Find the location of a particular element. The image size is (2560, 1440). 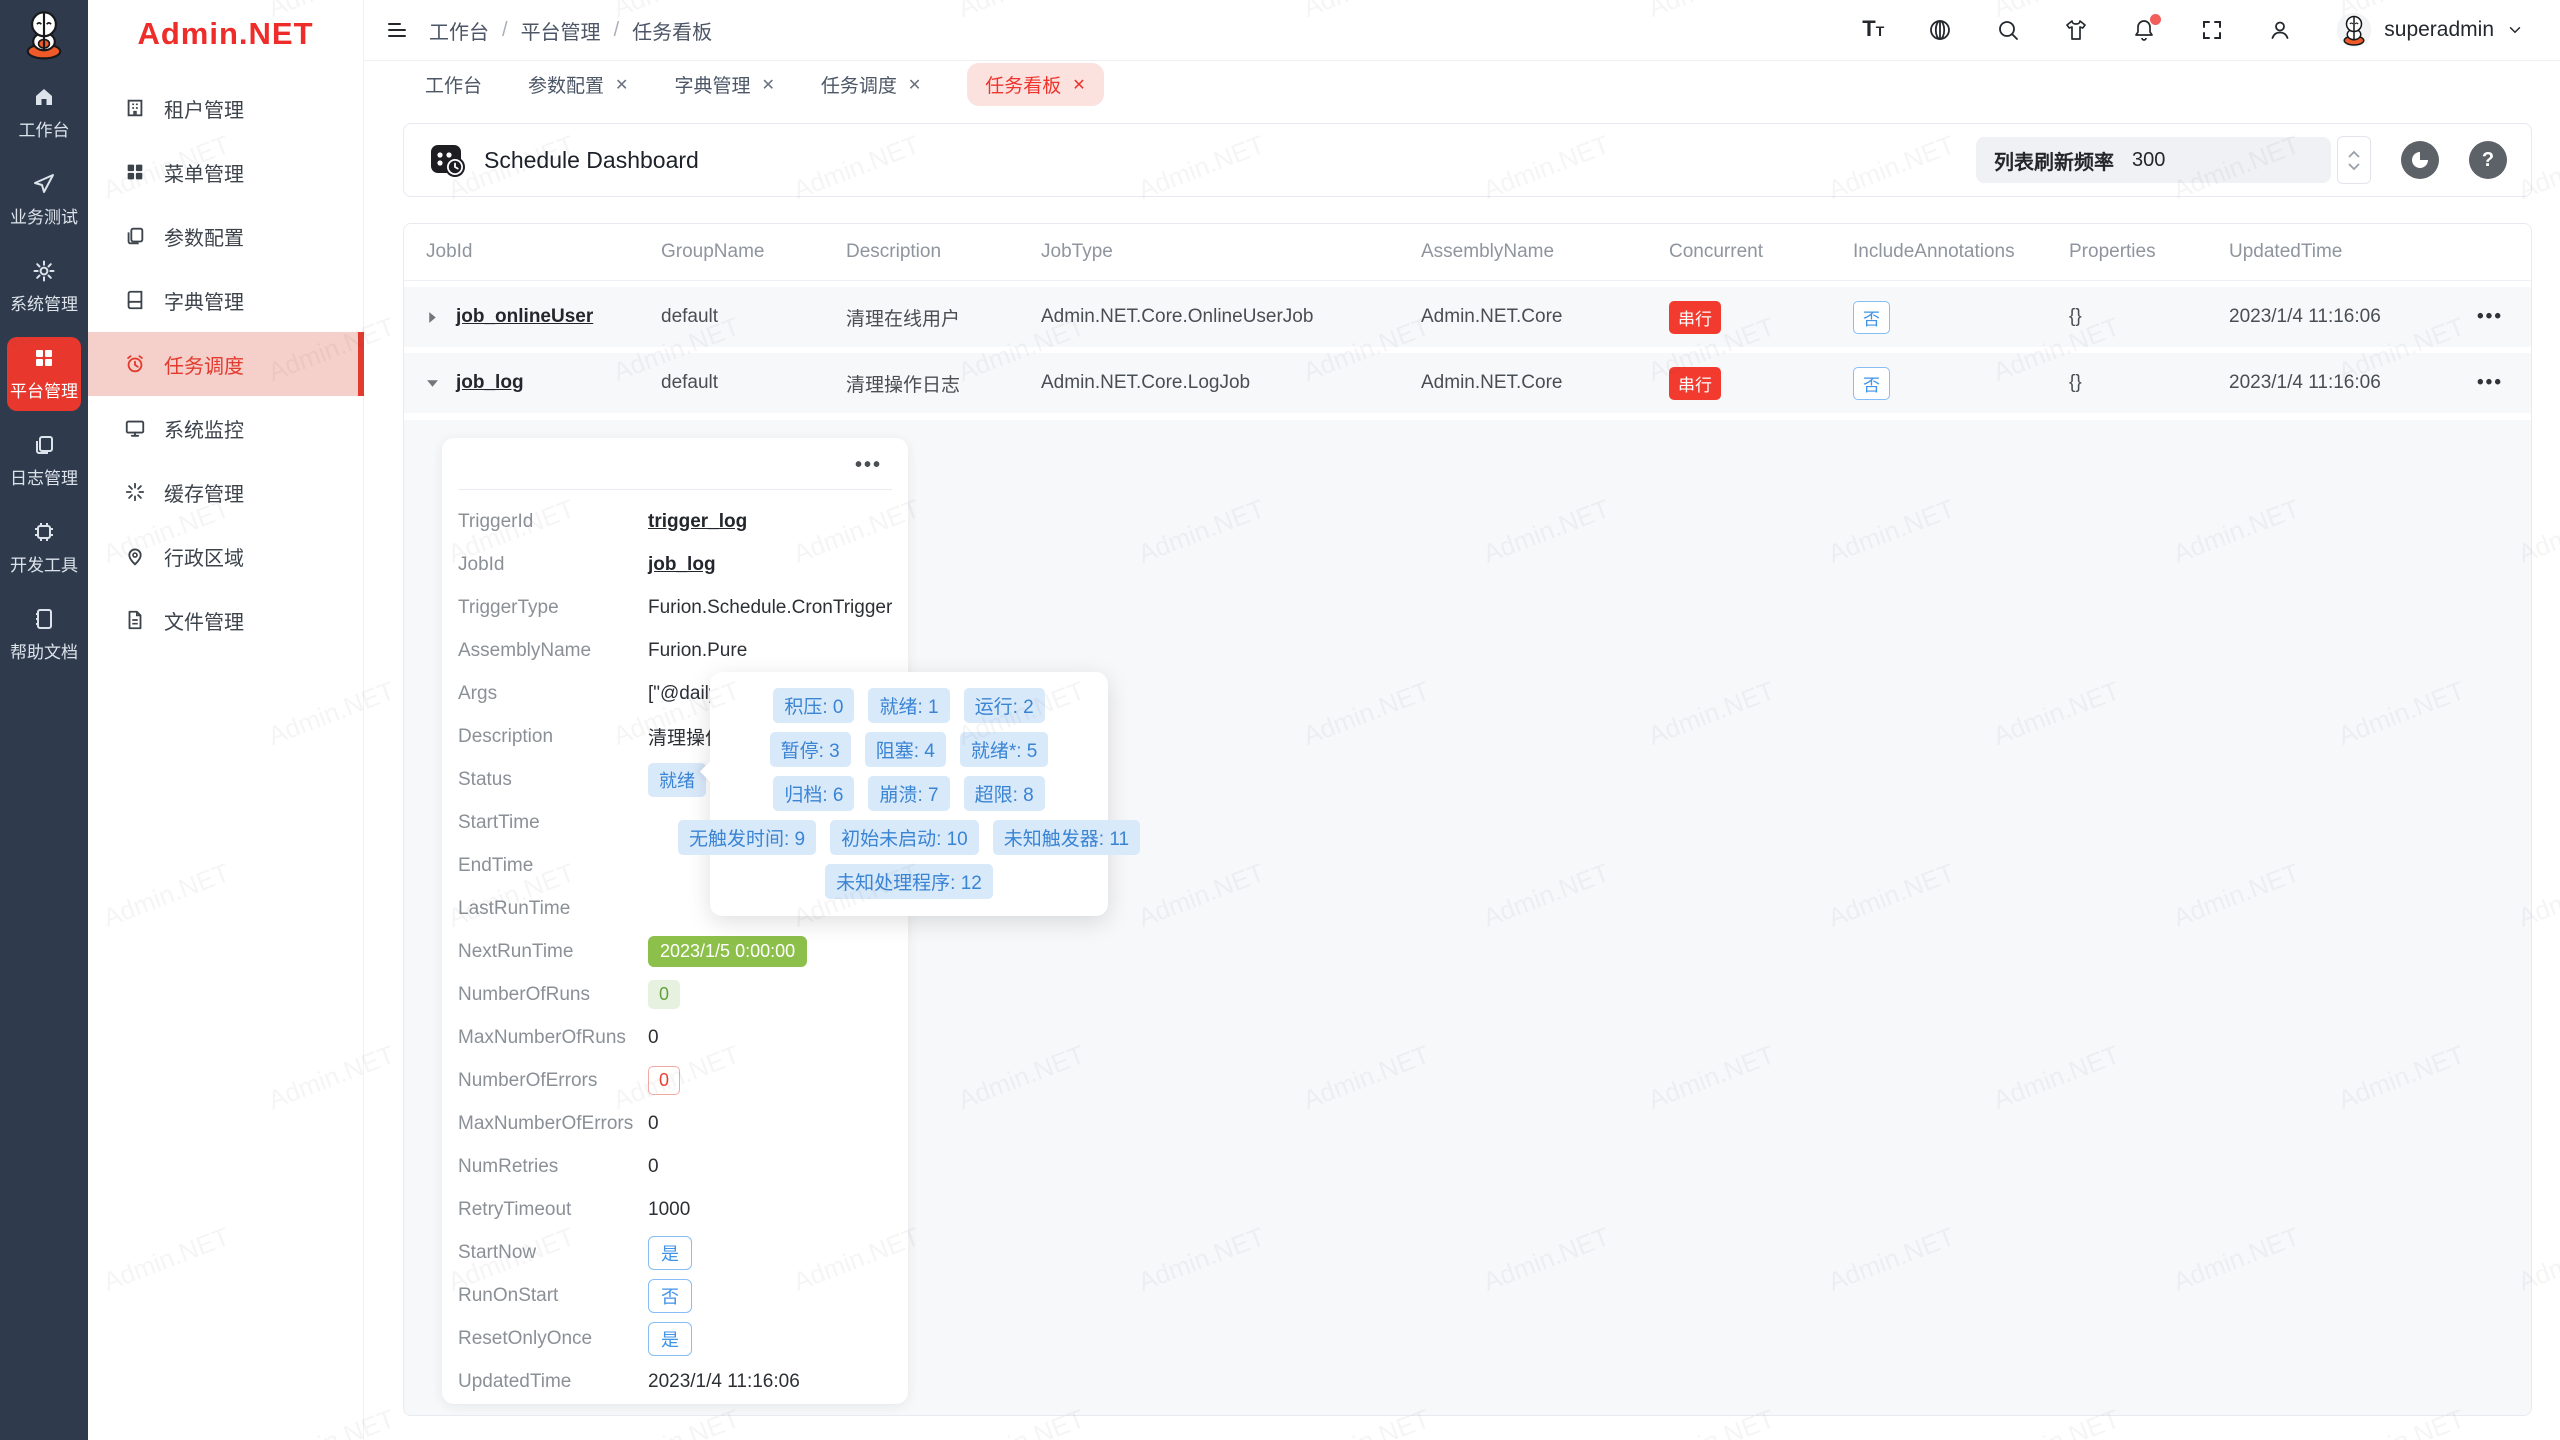

trigger-id-link: trigger_log is located at coordinates (698, 521).